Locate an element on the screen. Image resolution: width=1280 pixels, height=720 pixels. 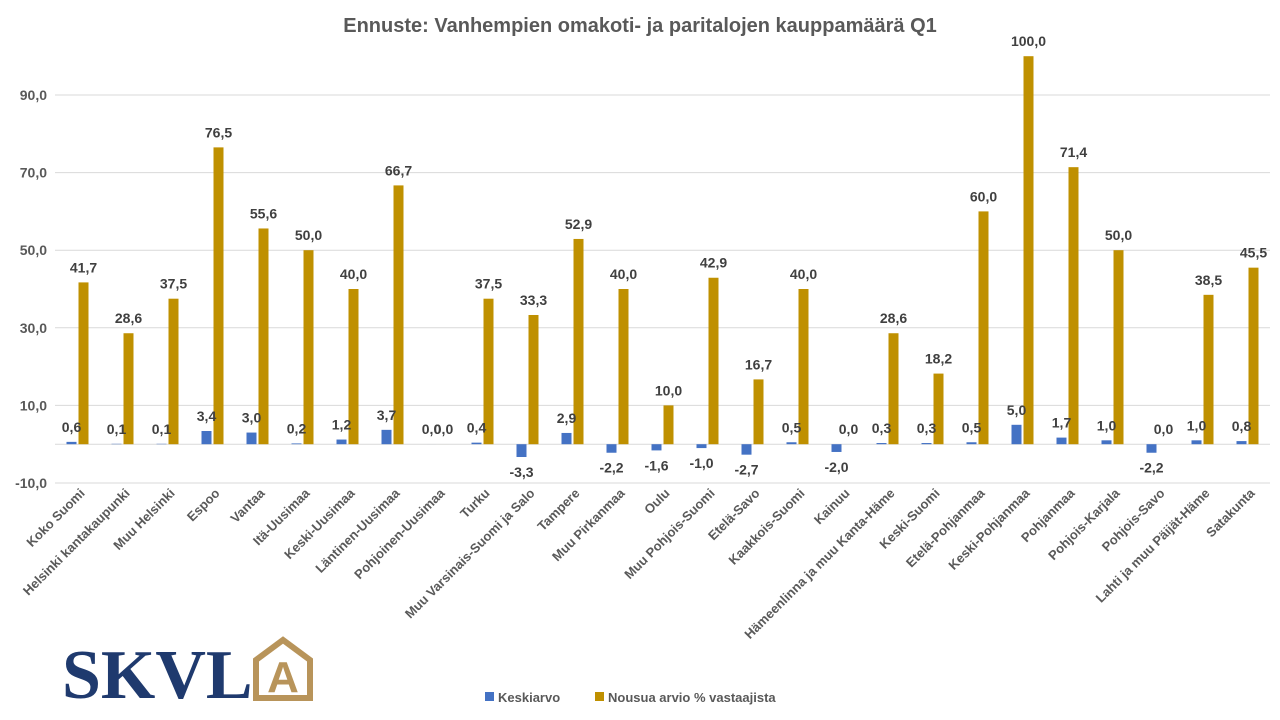
data-label-keskiarvo: 0,6 is located at coordinates (72, 427).